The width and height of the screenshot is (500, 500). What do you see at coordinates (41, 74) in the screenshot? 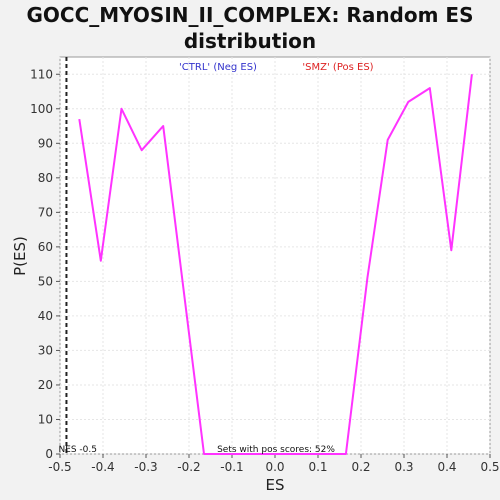
I see `y-tick-label: 110` at bounding box center [41, 74].